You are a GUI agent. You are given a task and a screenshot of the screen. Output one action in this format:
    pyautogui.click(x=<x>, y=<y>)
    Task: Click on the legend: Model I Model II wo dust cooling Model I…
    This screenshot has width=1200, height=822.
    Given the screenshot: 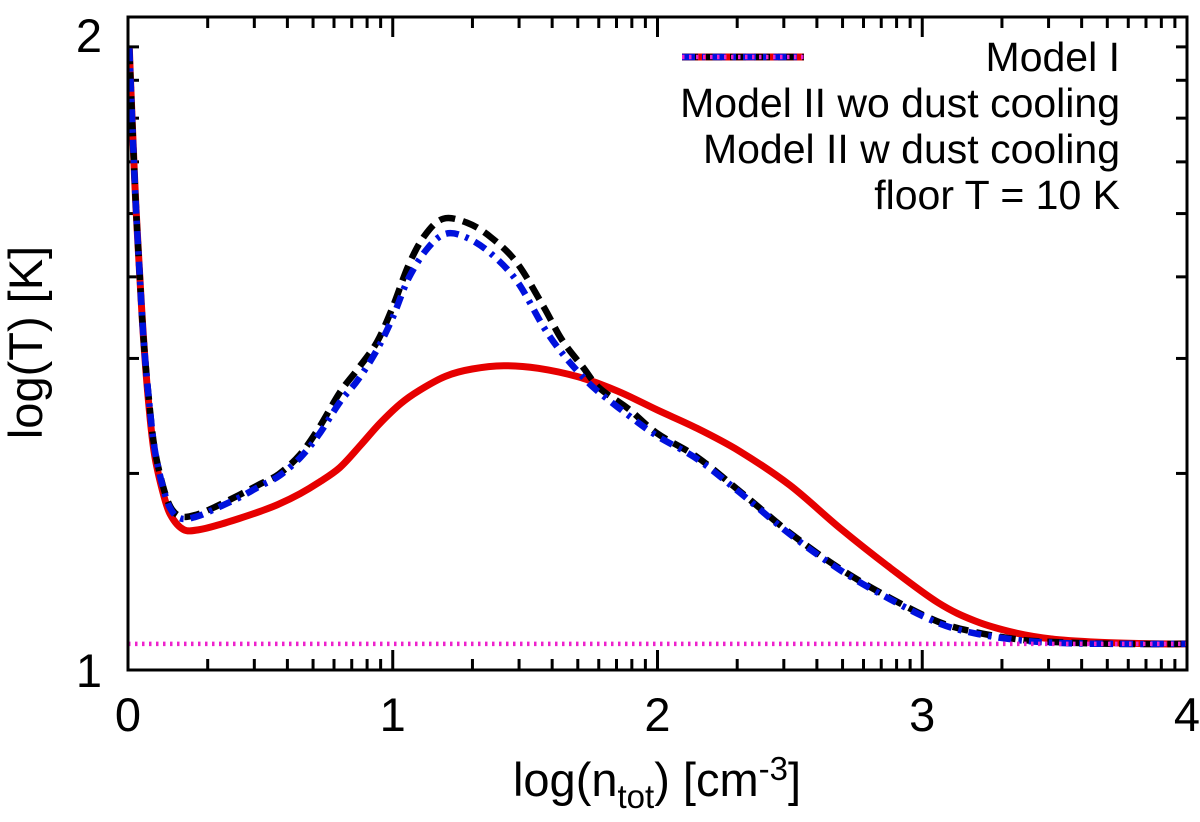 What is the action you would take?
    pyautogui.click(x=910, y=126)
    